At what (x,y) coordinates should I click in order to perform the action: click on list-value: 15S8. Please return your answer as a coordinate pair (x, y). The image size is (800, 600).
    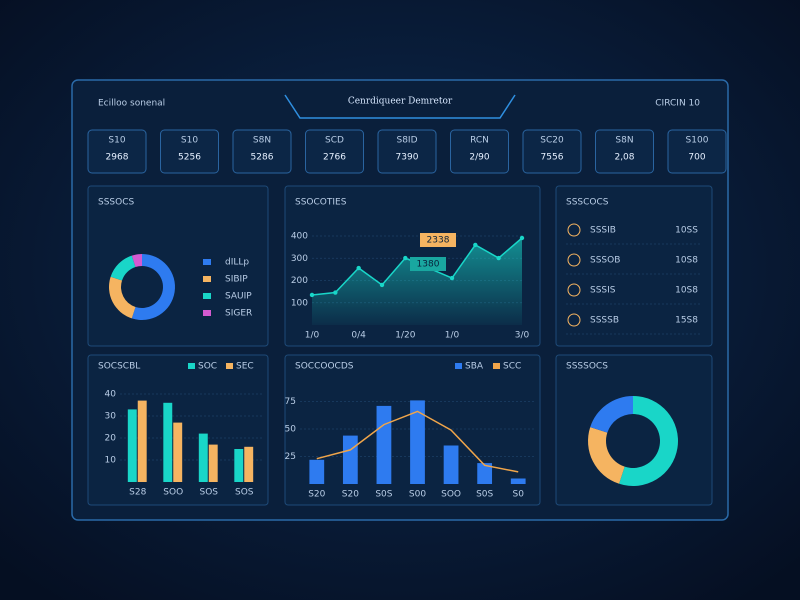
    Looking at the image, I should click on (686, 321).